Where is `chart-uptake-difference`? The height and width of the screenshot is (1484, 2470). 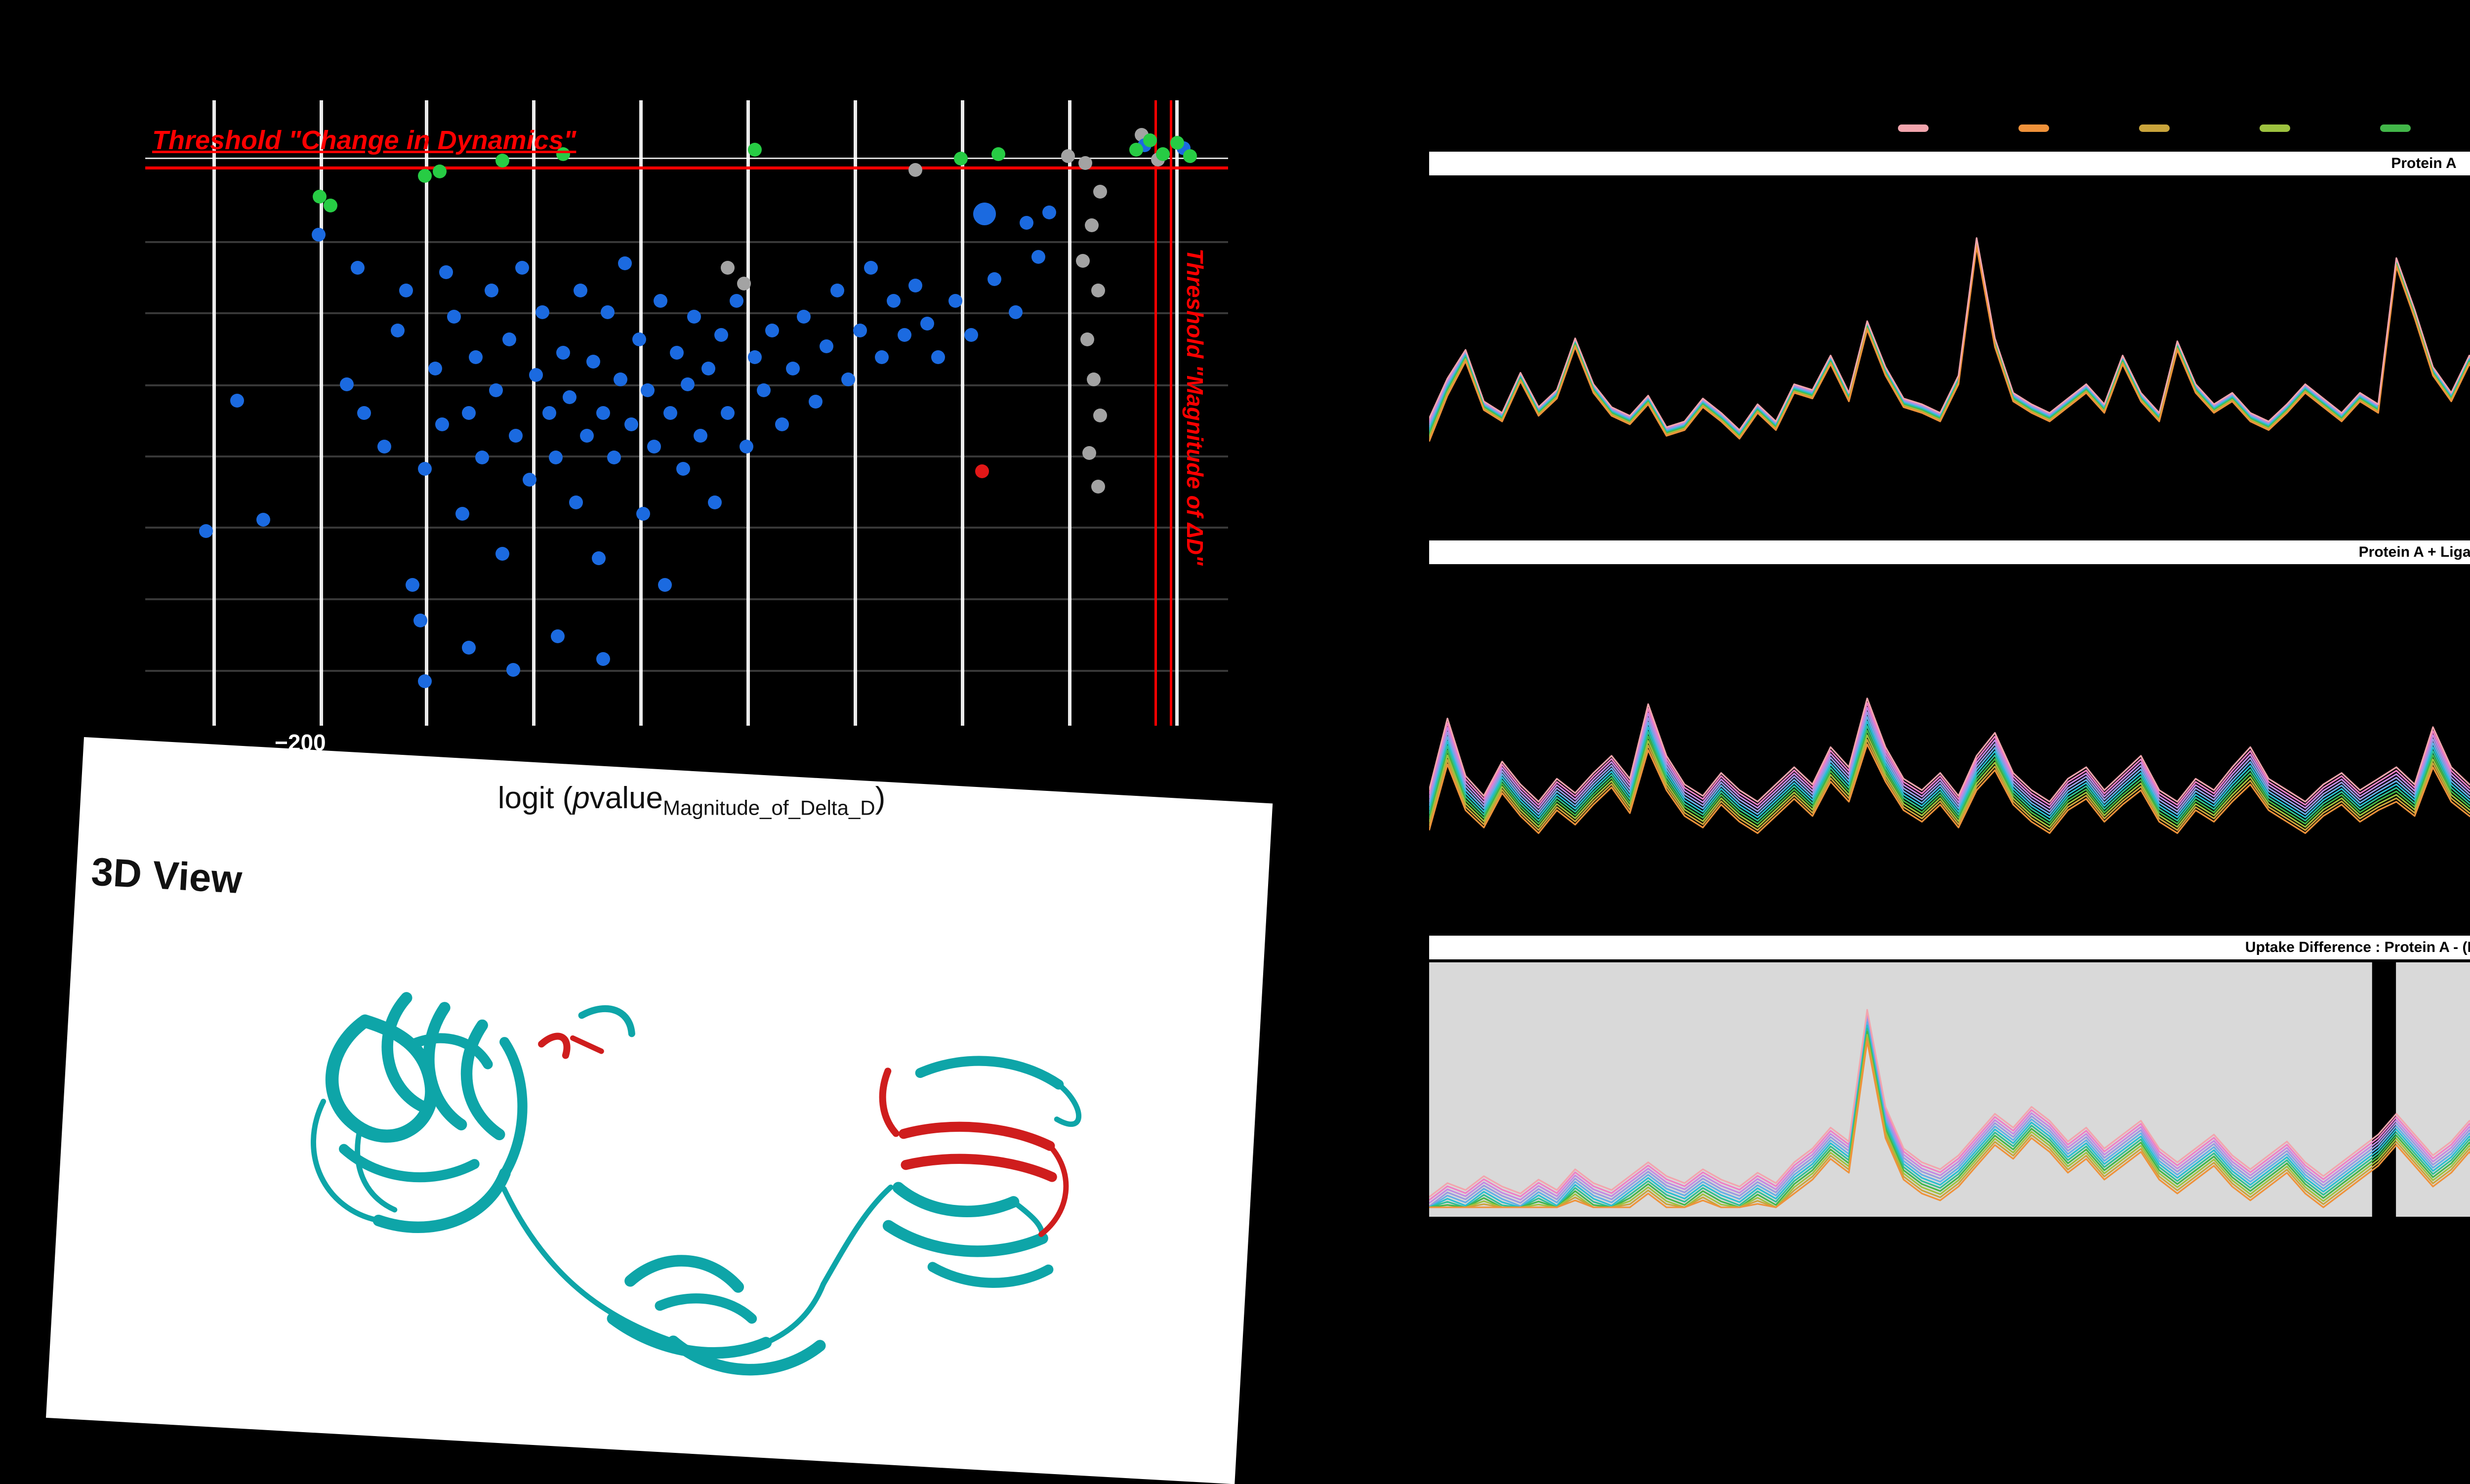 chart-uptake-difference is located at coordinates (1949, 1089).